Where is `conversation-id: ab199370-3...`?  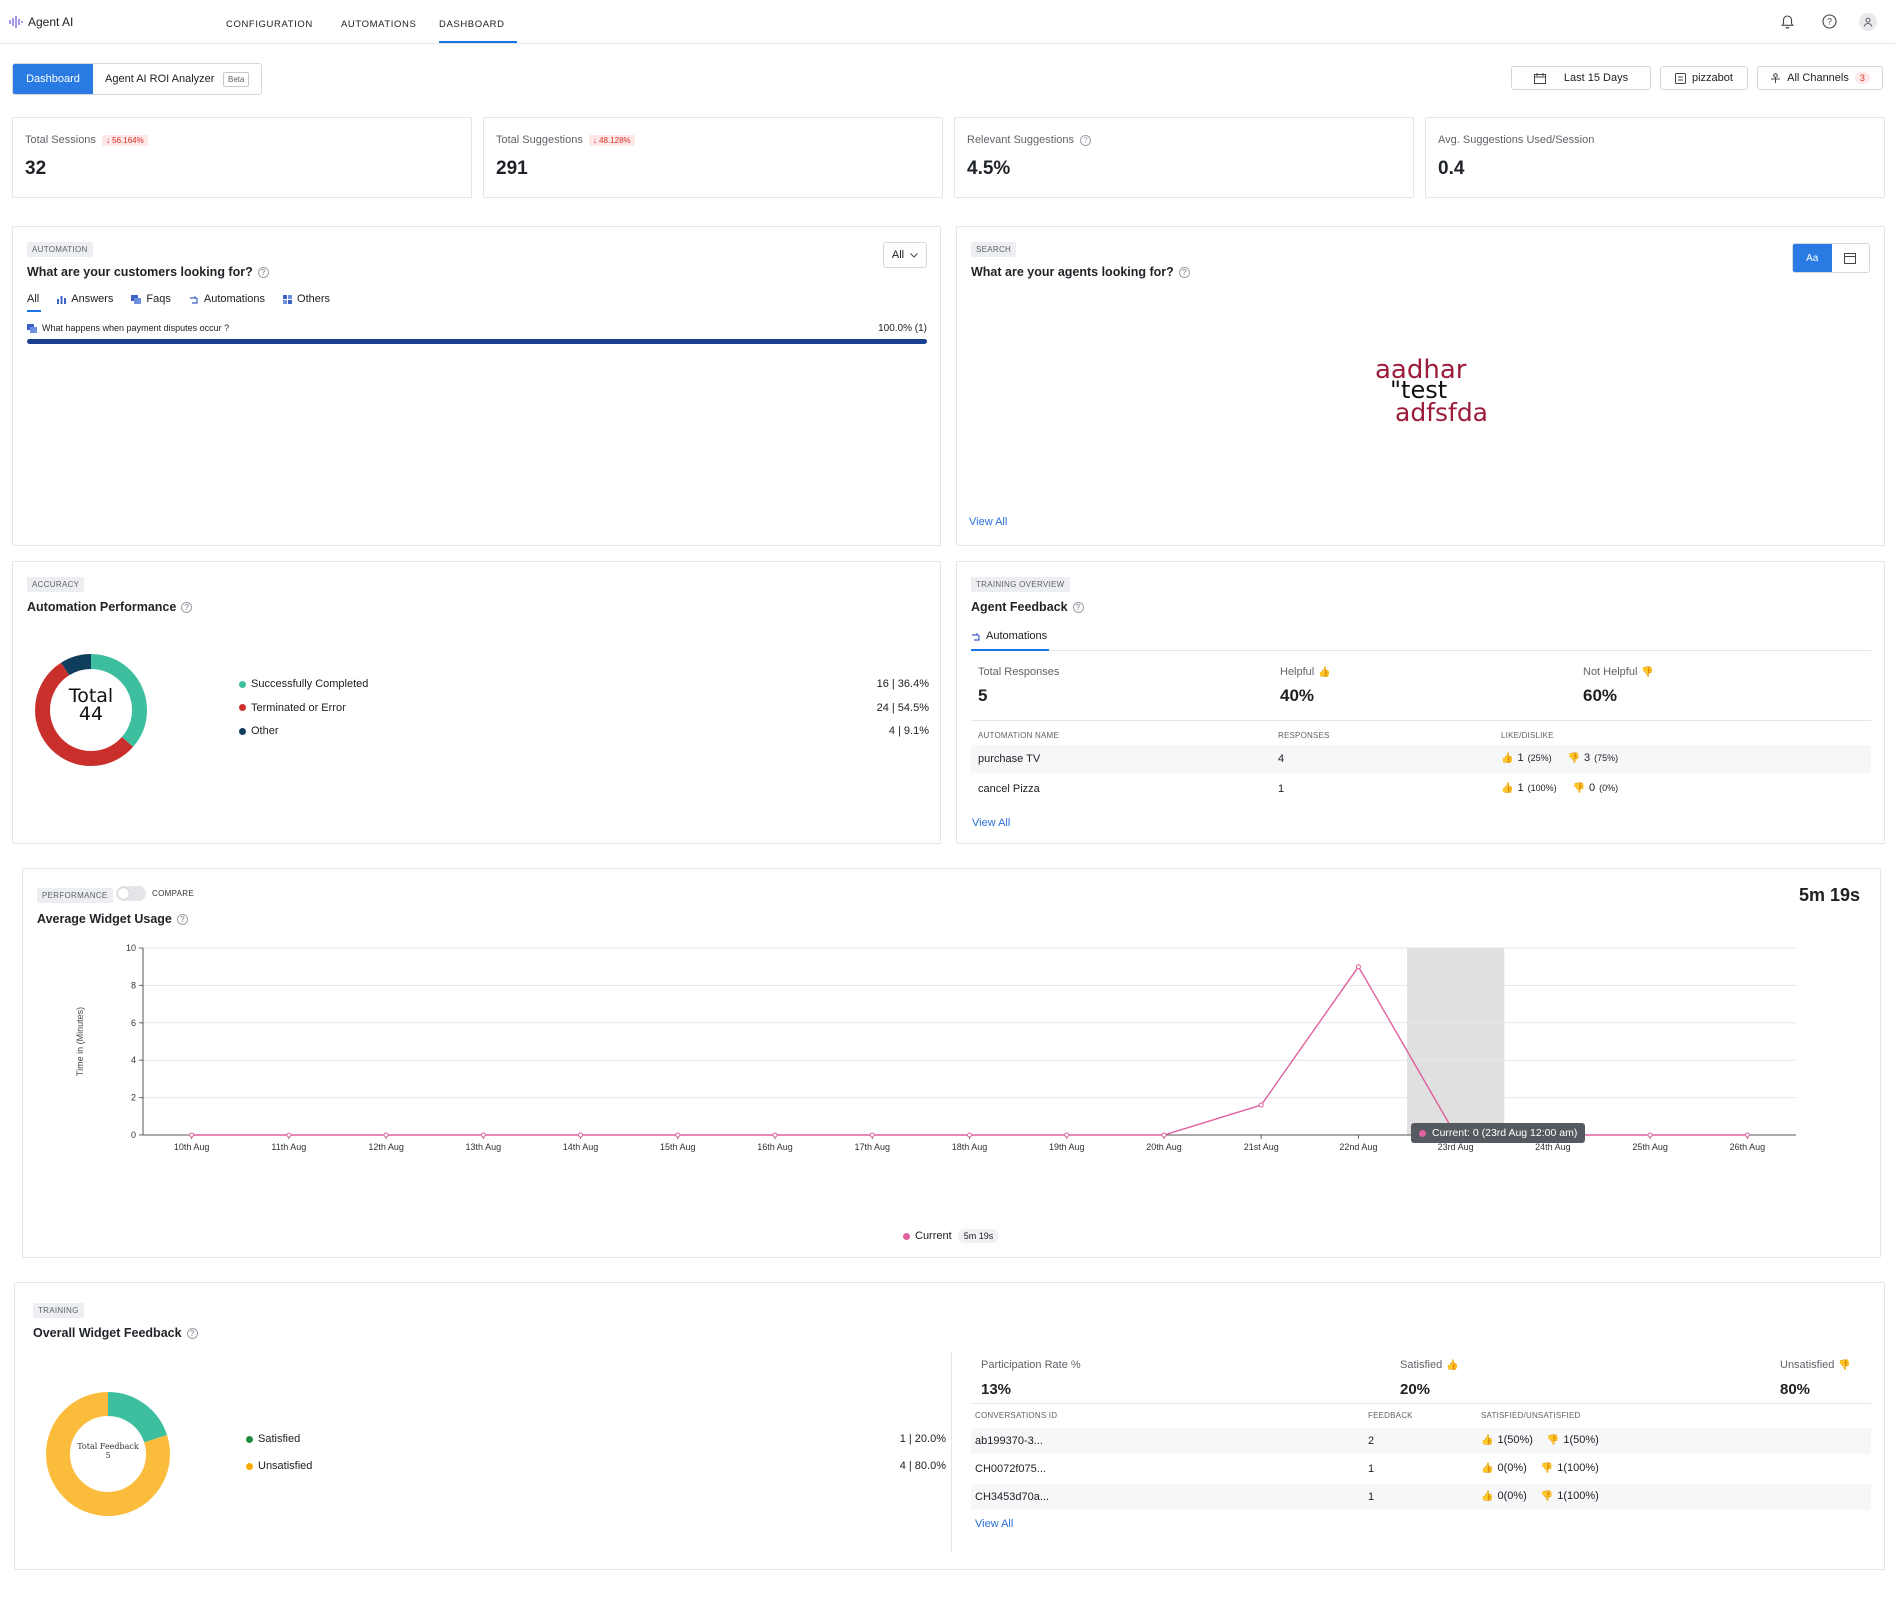 conversation-id: ab199370-3... is located at coordinates (1009, 1441).